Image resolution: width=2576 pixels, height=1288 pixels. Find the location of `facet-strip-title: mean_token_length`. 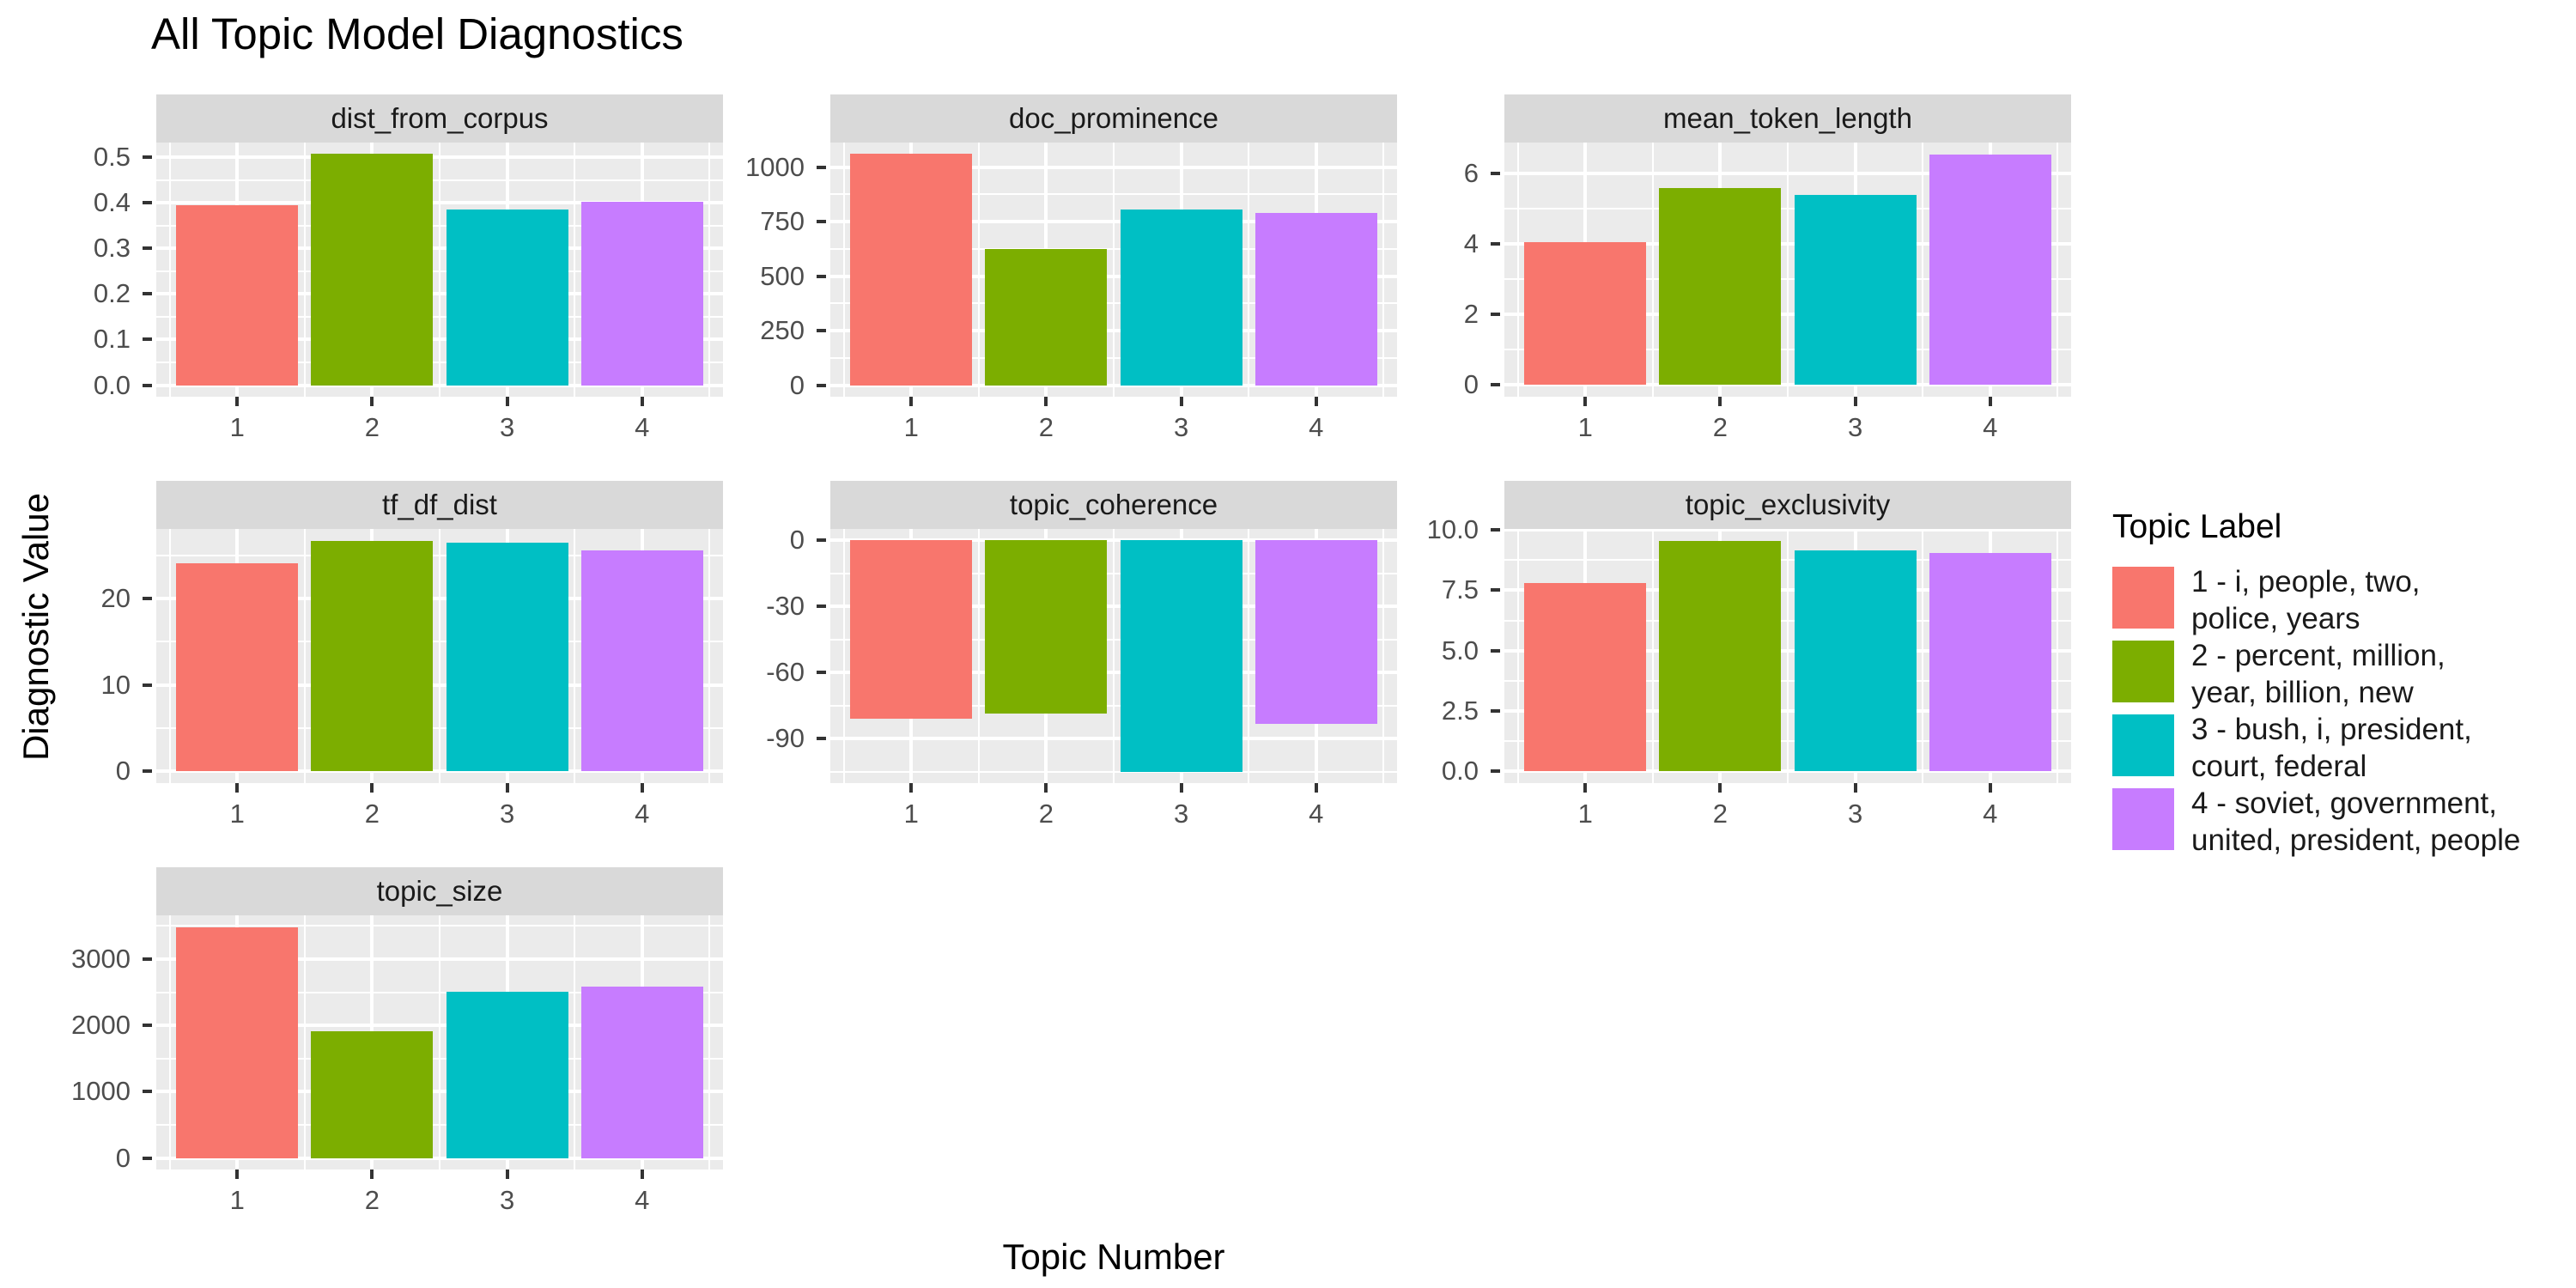

facet-strip-title: mean_token_length is located at coordinates (1787, 118).